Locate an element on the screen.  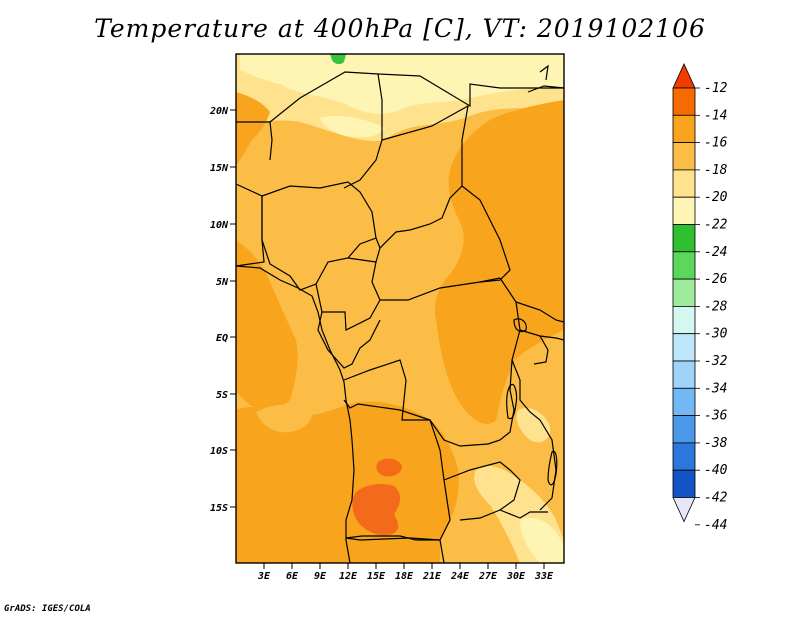
lat-label: 5N is located at coordinates (222, 282).